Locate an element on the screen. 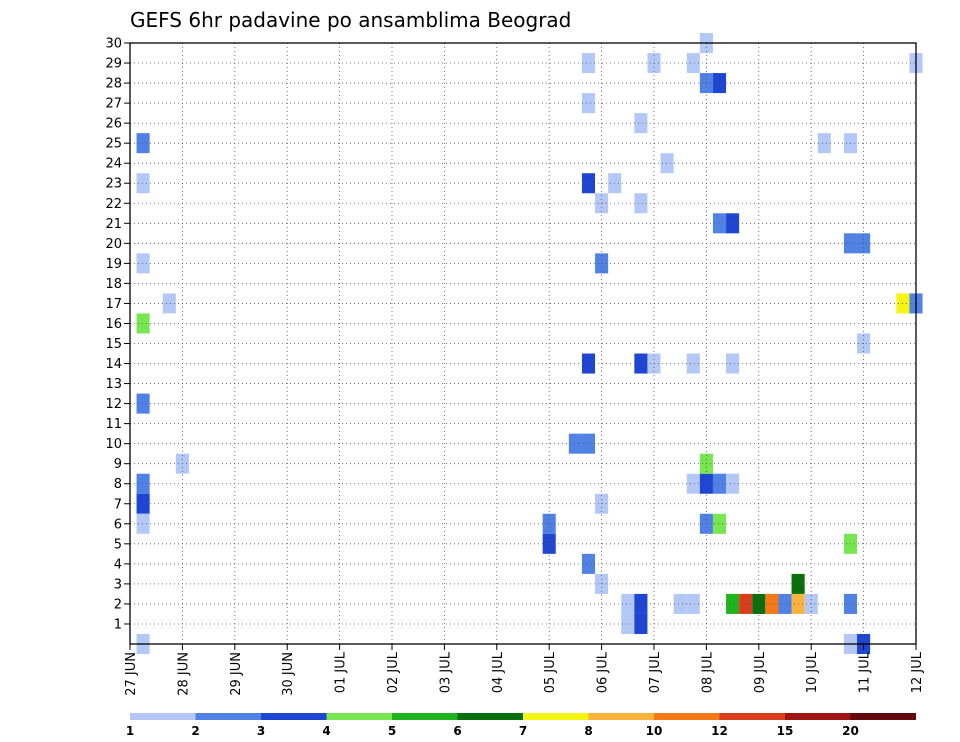  x-tick-label: 02 JUL is located at coordinates (393, 672).